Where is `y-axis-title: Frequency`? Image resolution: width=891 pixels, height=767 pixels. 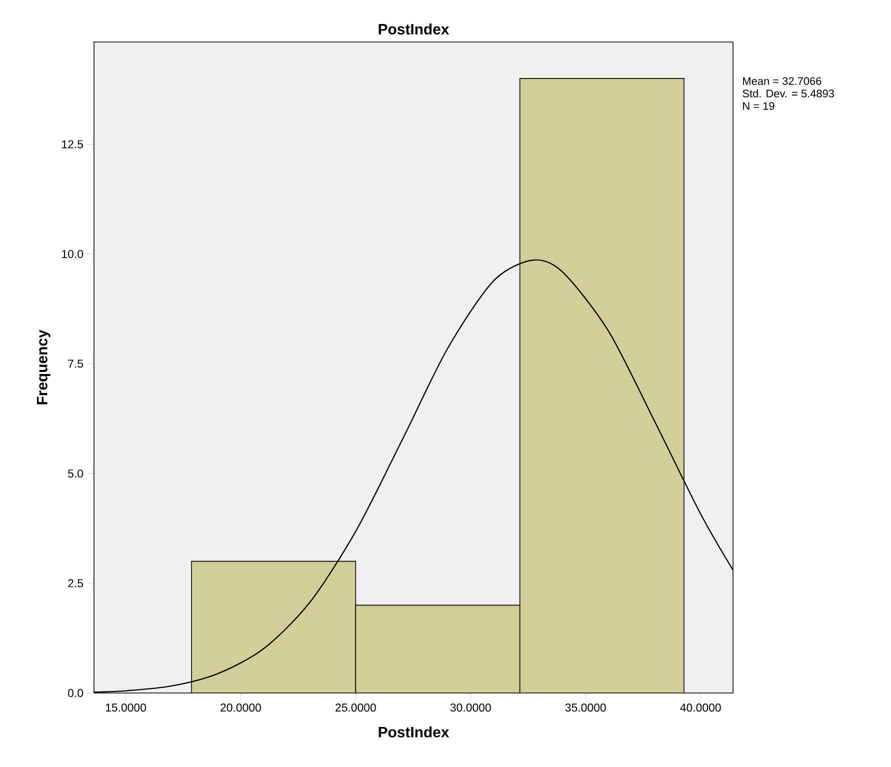 y-axis-title: Frequency is located at coordinates (43, 367).